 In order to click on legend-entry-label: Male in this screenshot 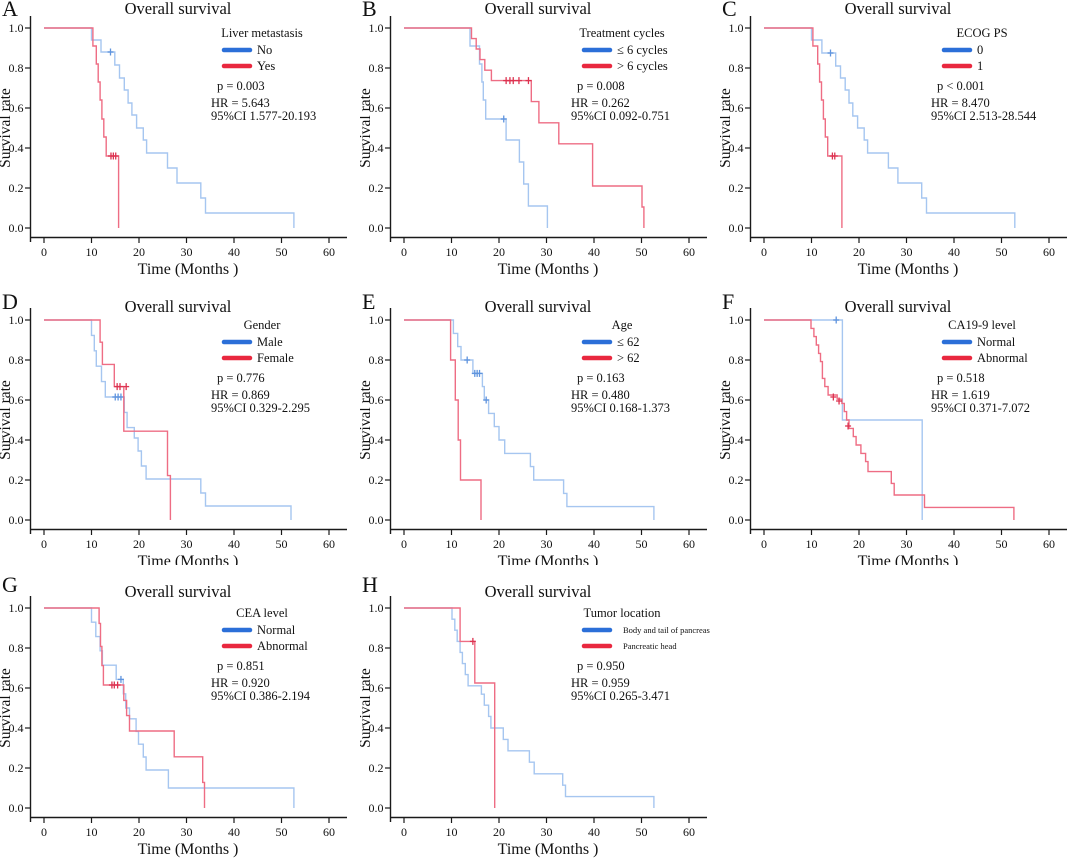, I will do `click(270, 342)`.